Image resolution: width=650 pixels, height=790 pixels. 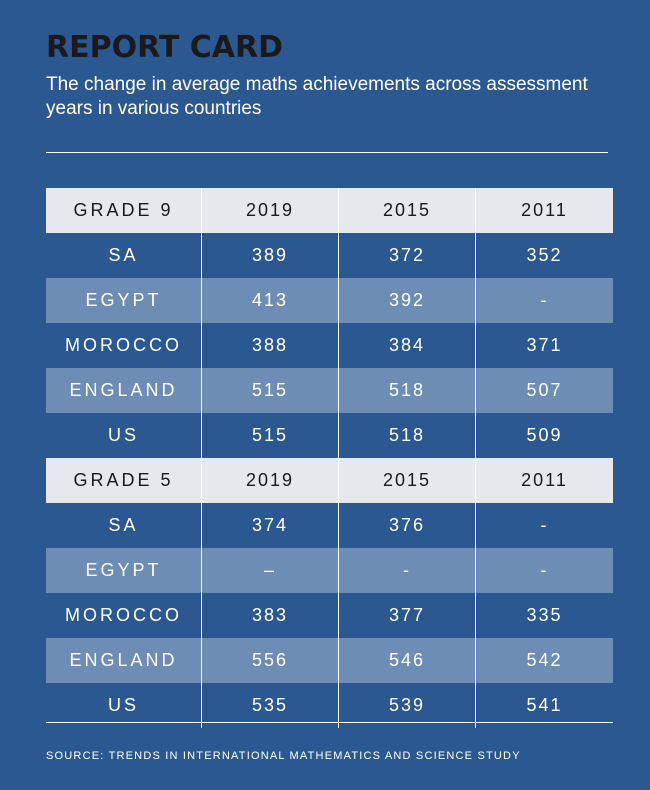 What do you see at coordinates (406, 705) in the screenshot?
I see `score-cell: 539` at bounding box center [406, 705].